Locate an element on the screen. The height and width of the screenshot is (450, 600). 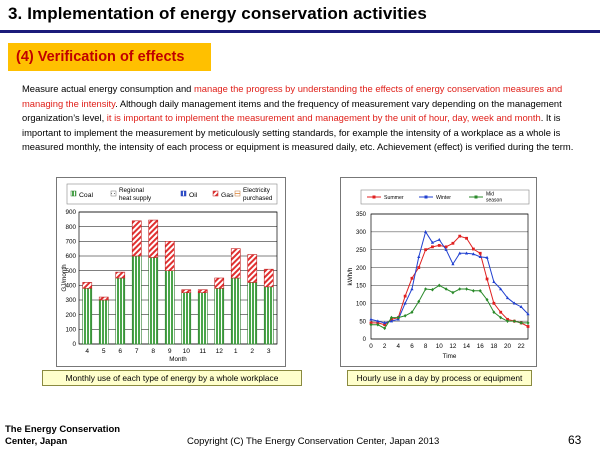
legend-label: heat supply is located at coordinates (135, 198).